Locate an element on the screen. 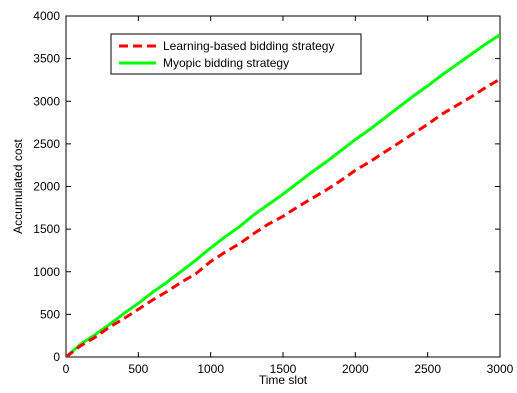  y-tick-label: 0 is located at coordinates (56, 357).